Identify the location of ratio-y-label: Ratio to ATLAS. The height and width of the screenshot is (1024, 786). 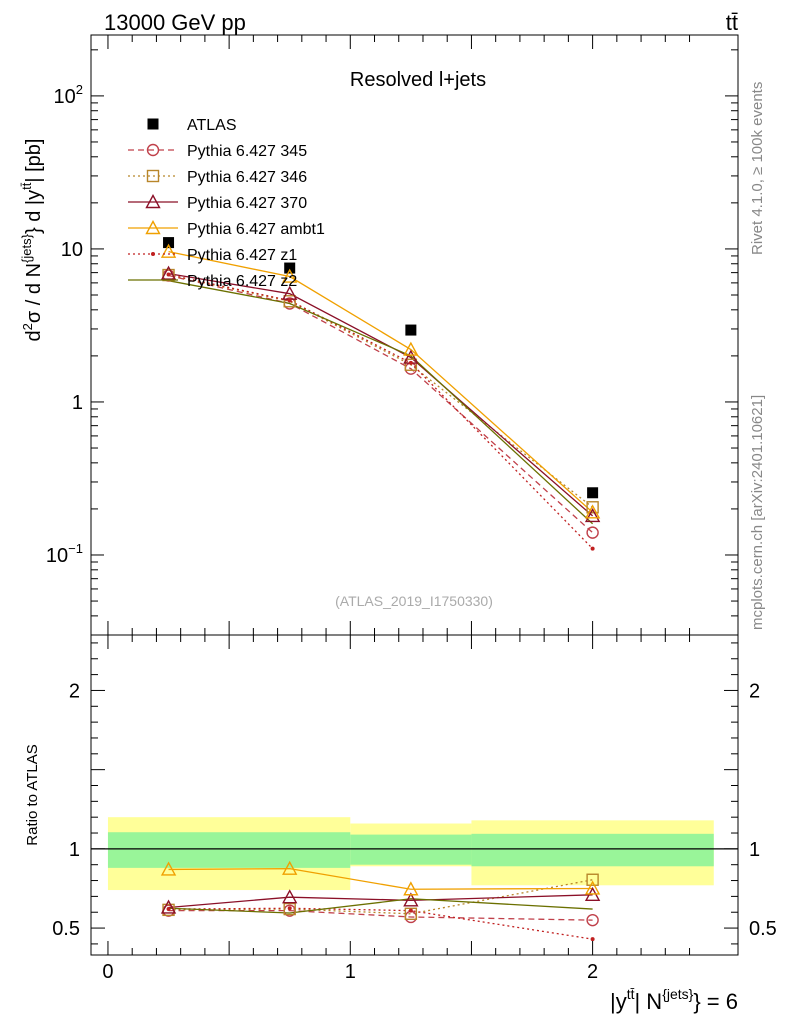
(32, 794).